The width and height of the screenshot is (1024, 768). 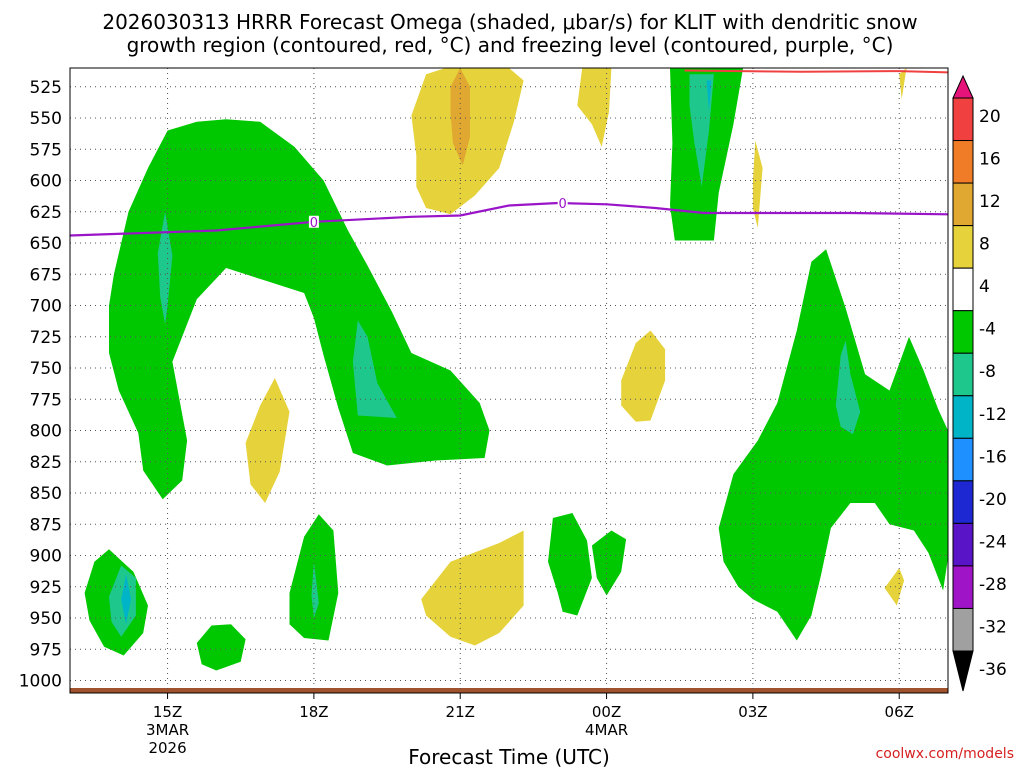 I want to click on y-tick-label: 750, so click(x=46, y=369).